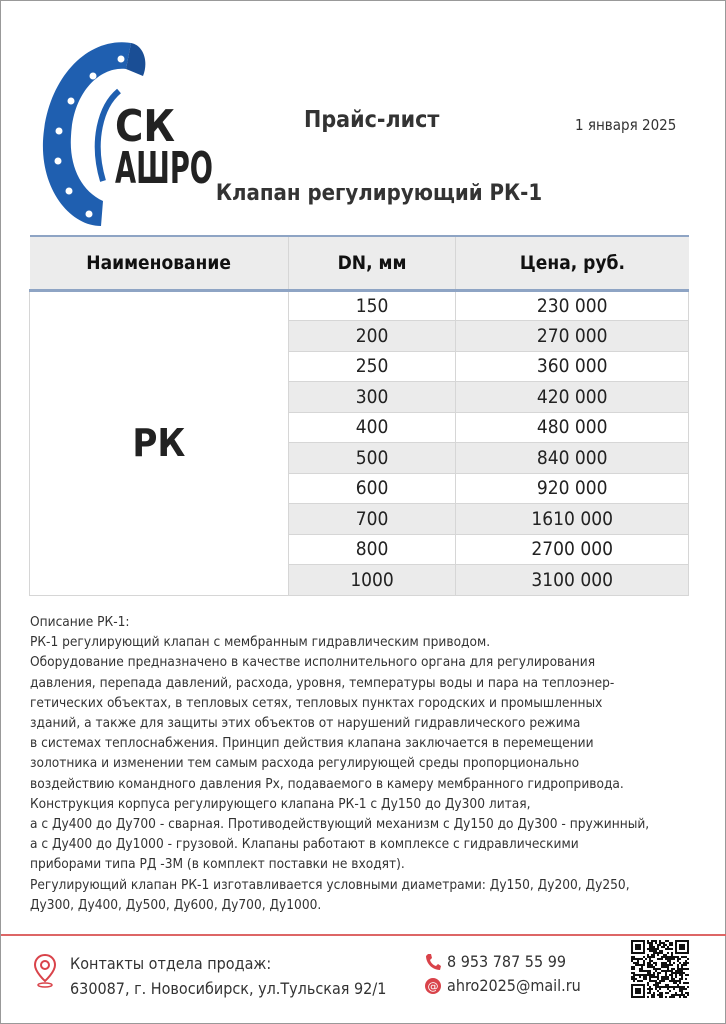  I want to click on table-row: 800 2700 000, so click(359, 549).